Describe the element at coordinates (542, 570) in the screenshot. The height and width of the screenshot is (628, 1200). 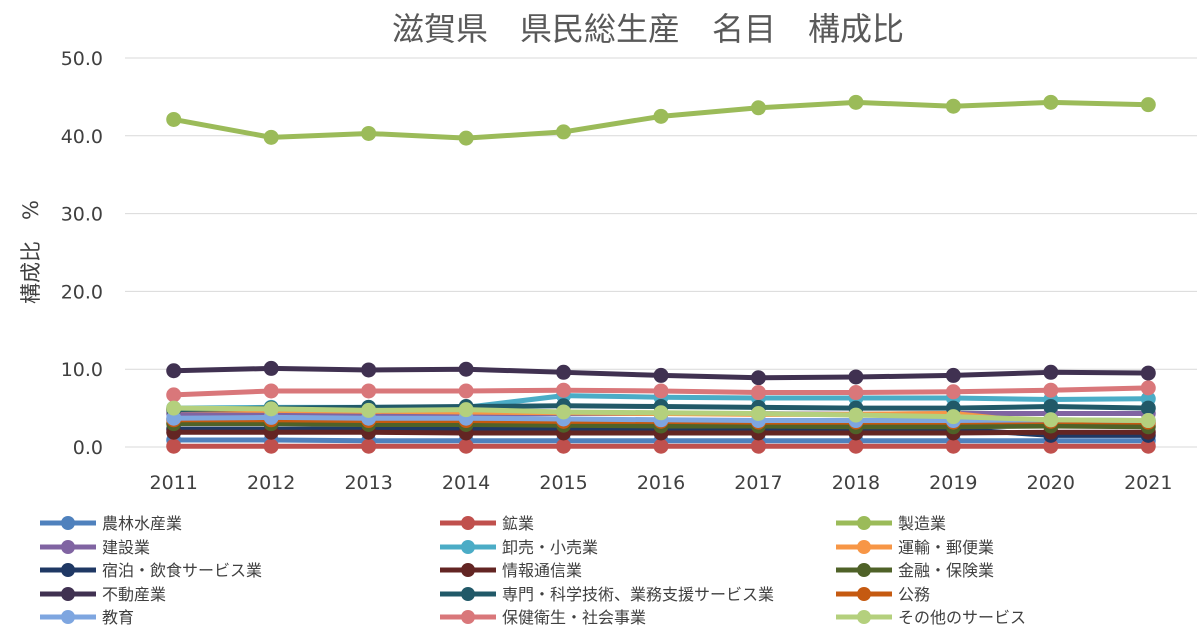
I see `legend-label: 情報通信業` at that location.